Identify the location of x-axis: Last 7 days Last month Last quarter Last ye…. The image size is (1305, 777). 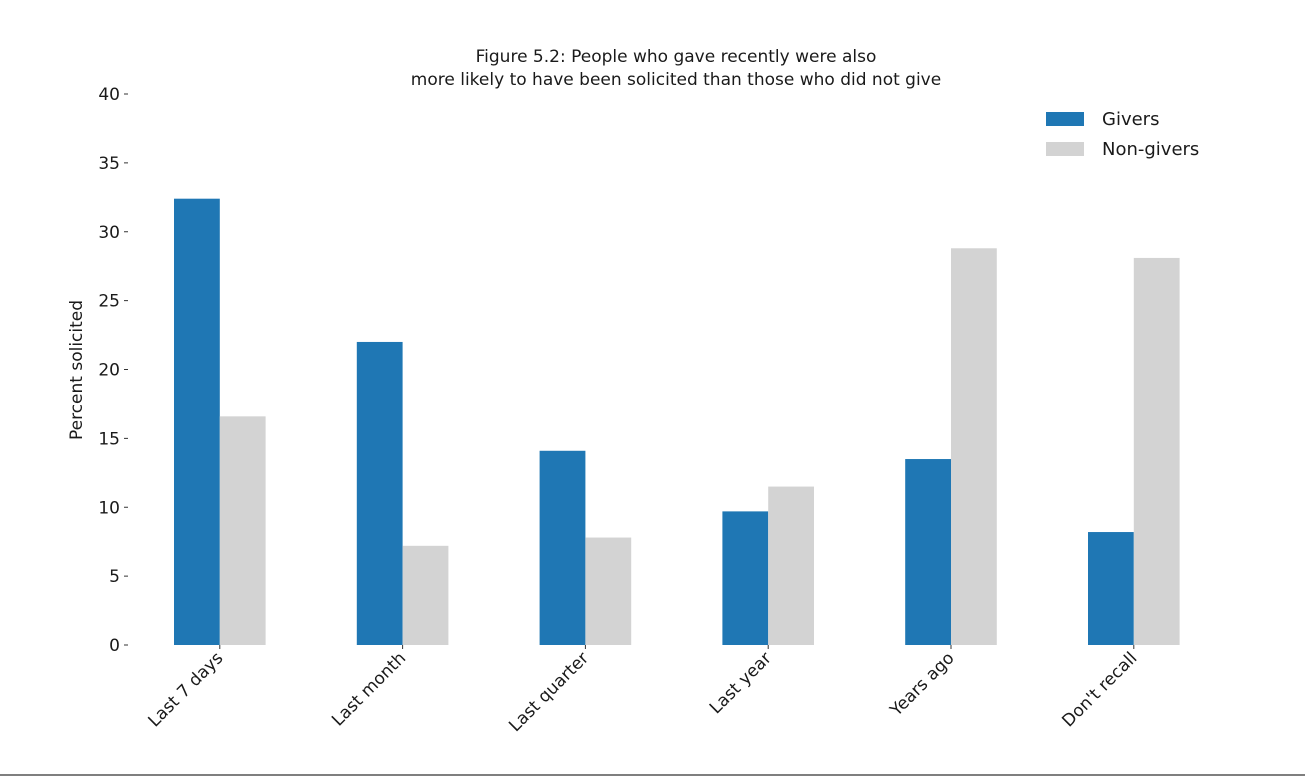
(642, 690).